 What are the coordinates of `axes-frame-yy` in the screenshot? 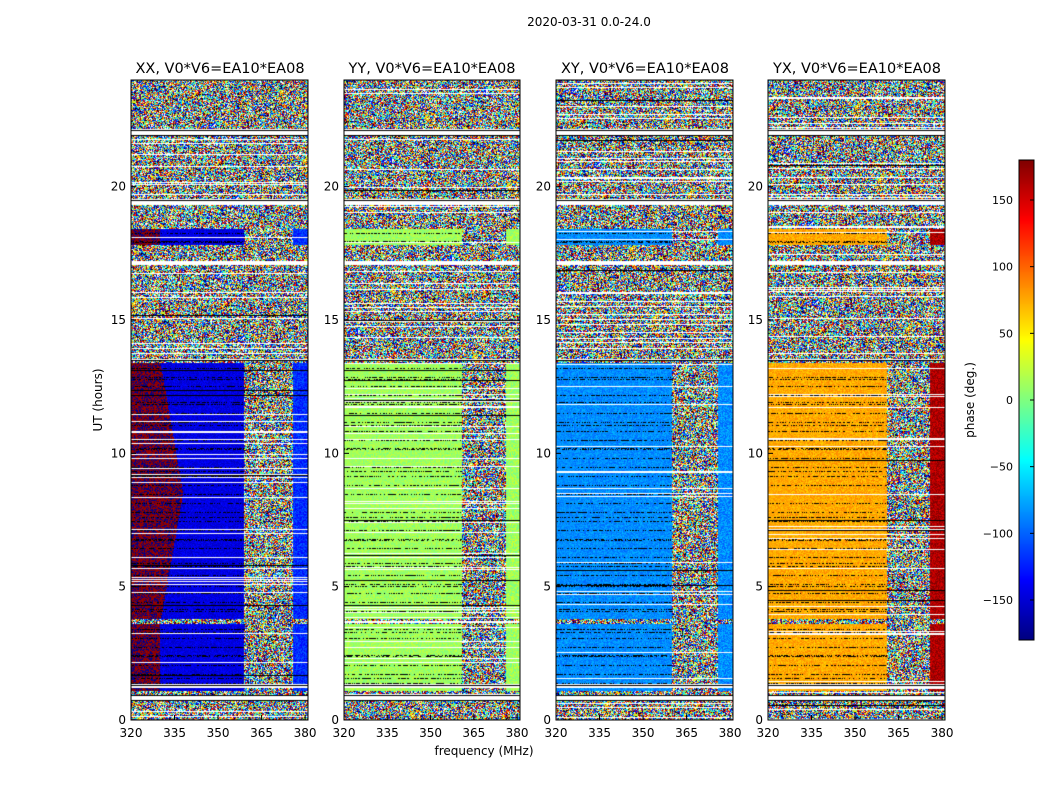 It's located at (432, 400).